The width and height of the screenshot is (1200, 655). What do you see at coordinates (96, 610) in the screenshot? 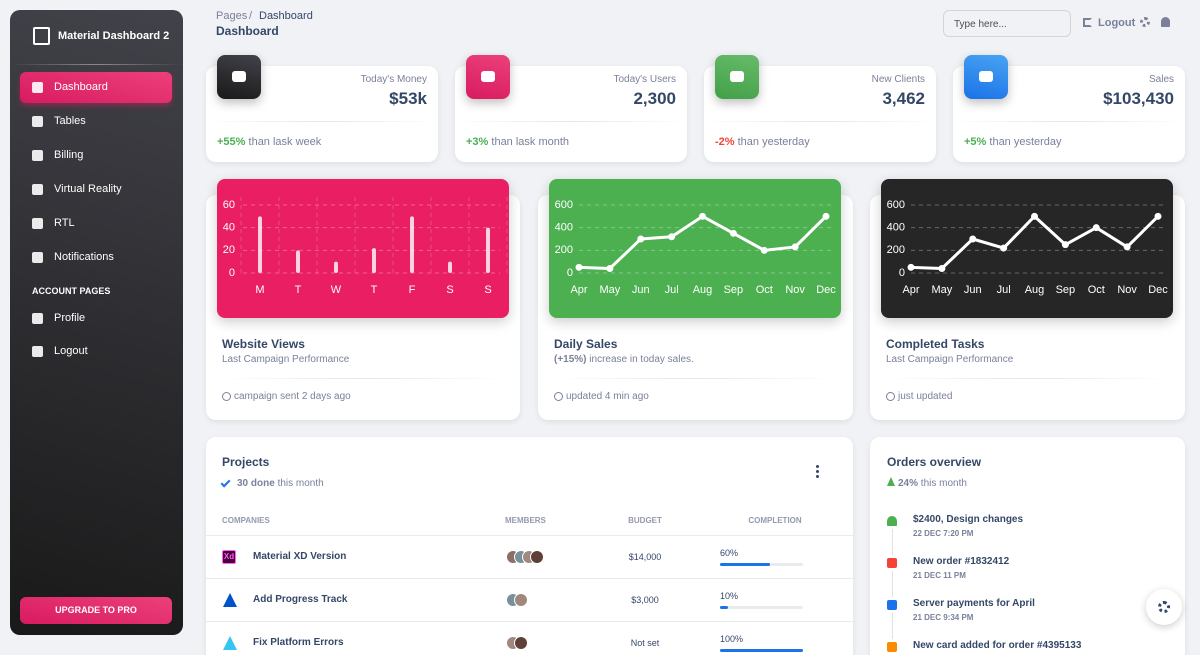
I see `upgrade-button: UPGRADE TO PRO` at bounding box center [96, 610].